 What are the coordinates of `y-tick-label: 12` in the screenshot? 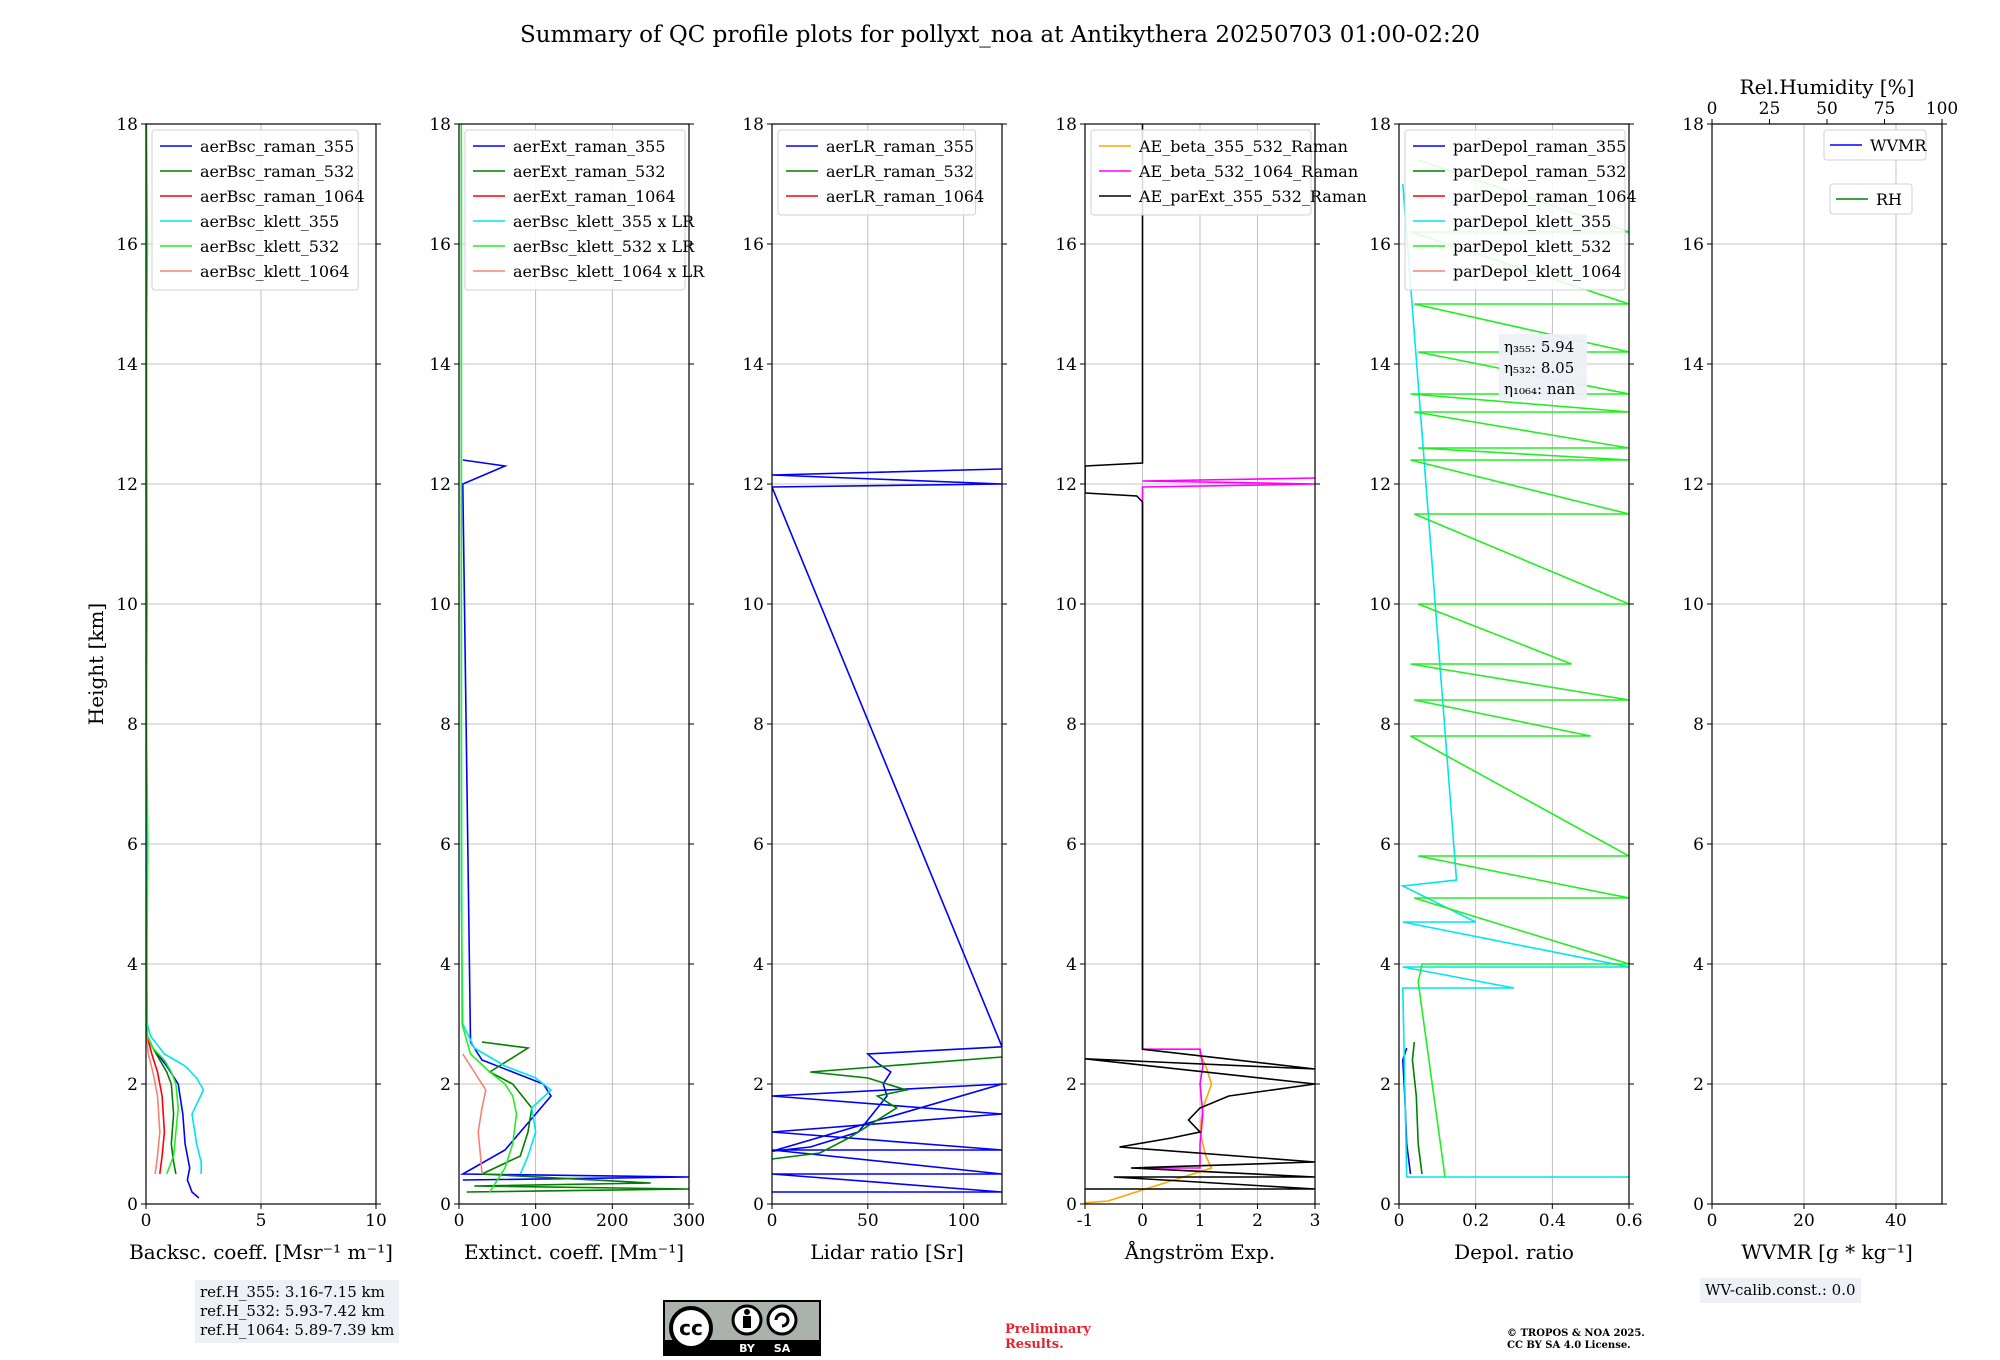 It's located at (127, 485).